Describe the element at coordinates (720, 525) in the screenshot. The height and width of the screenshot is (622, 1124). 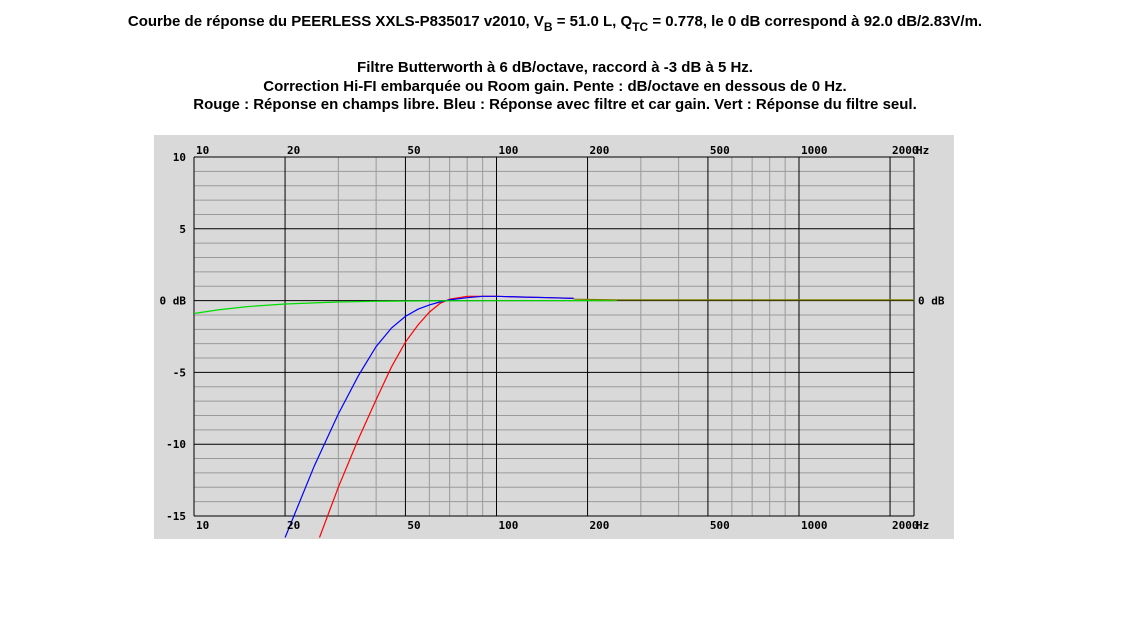
I see `x-tick-label-bottom: 500` at that location.